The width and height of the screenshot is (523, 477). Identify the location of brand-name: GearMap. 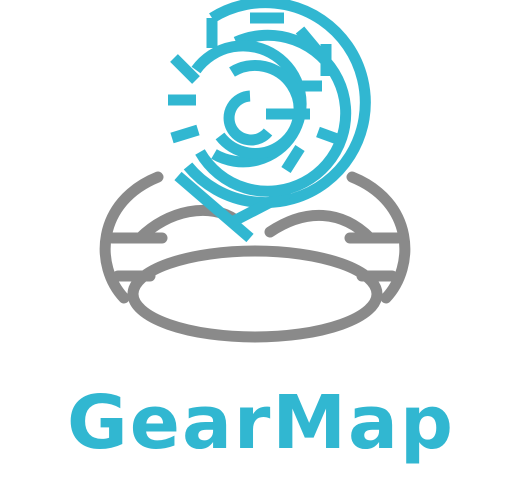
(261, 423).